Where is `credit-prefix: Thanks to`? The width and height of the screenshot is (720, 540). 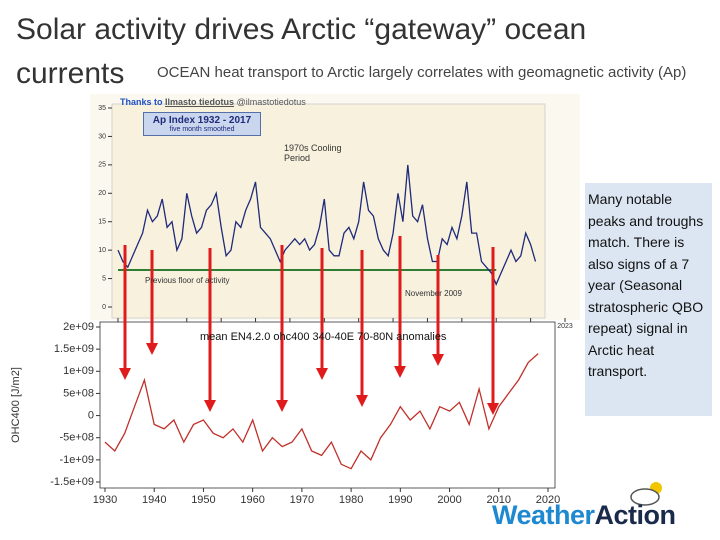
credit-prefix: Thanks to is located at coordinates (141, 102).